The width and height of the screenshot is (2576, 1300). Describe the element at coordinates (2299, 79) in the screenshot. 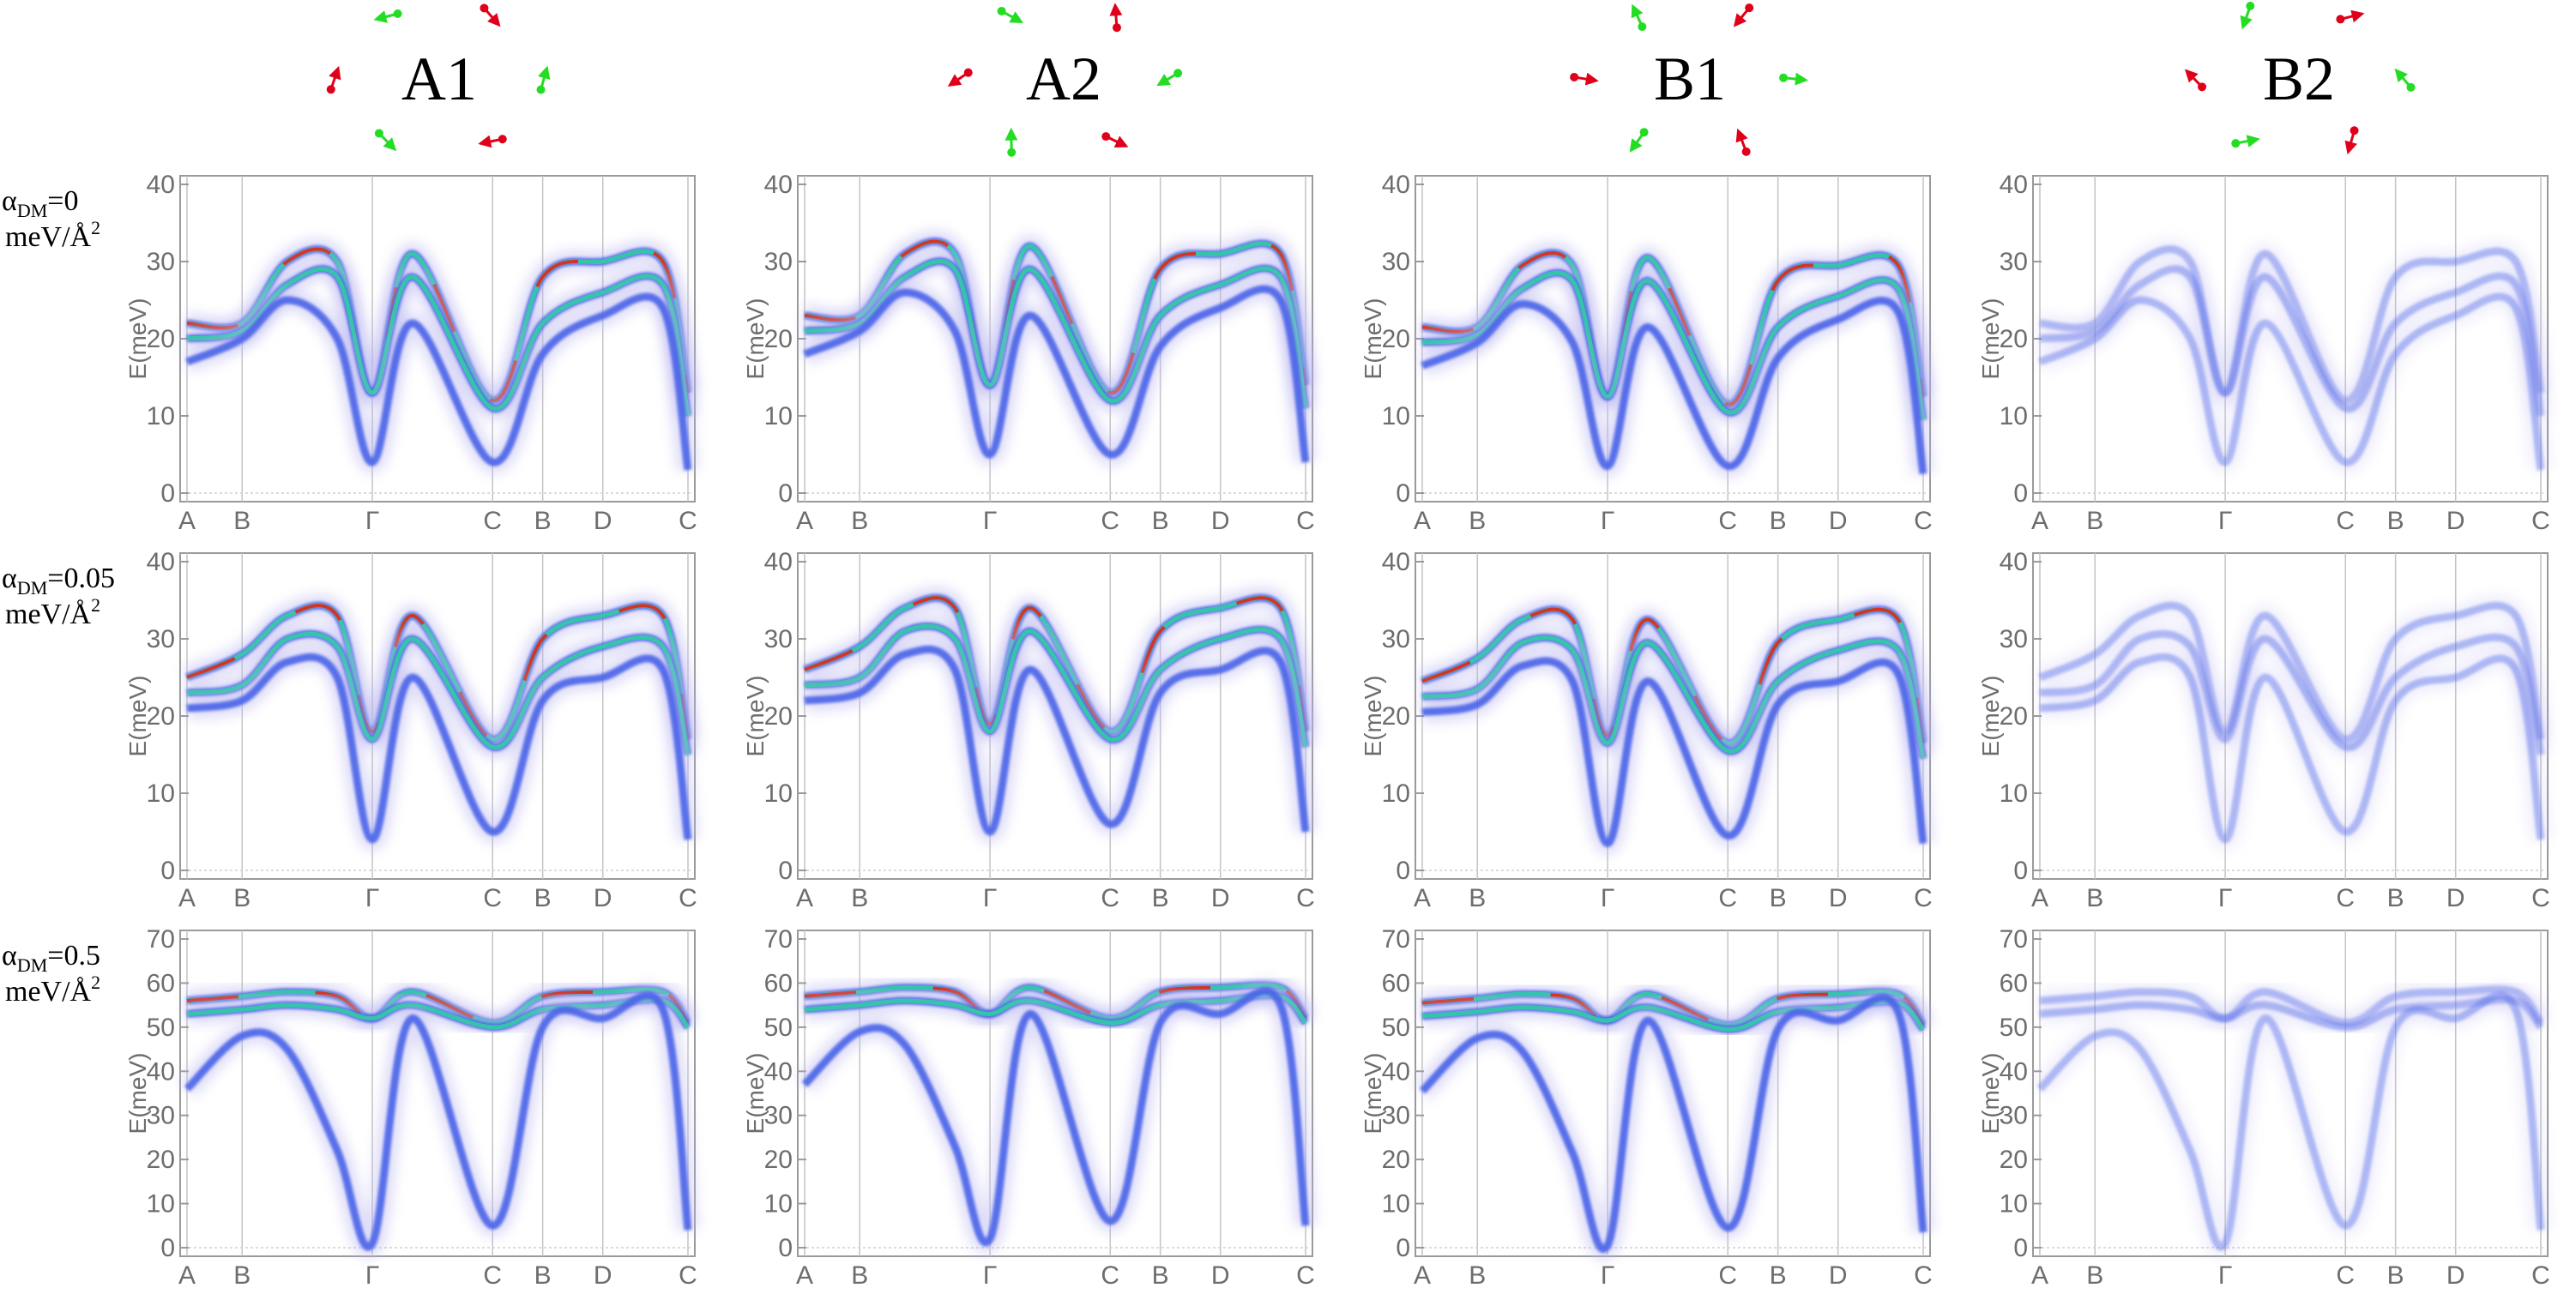

I see `column-title: B2` at that location.